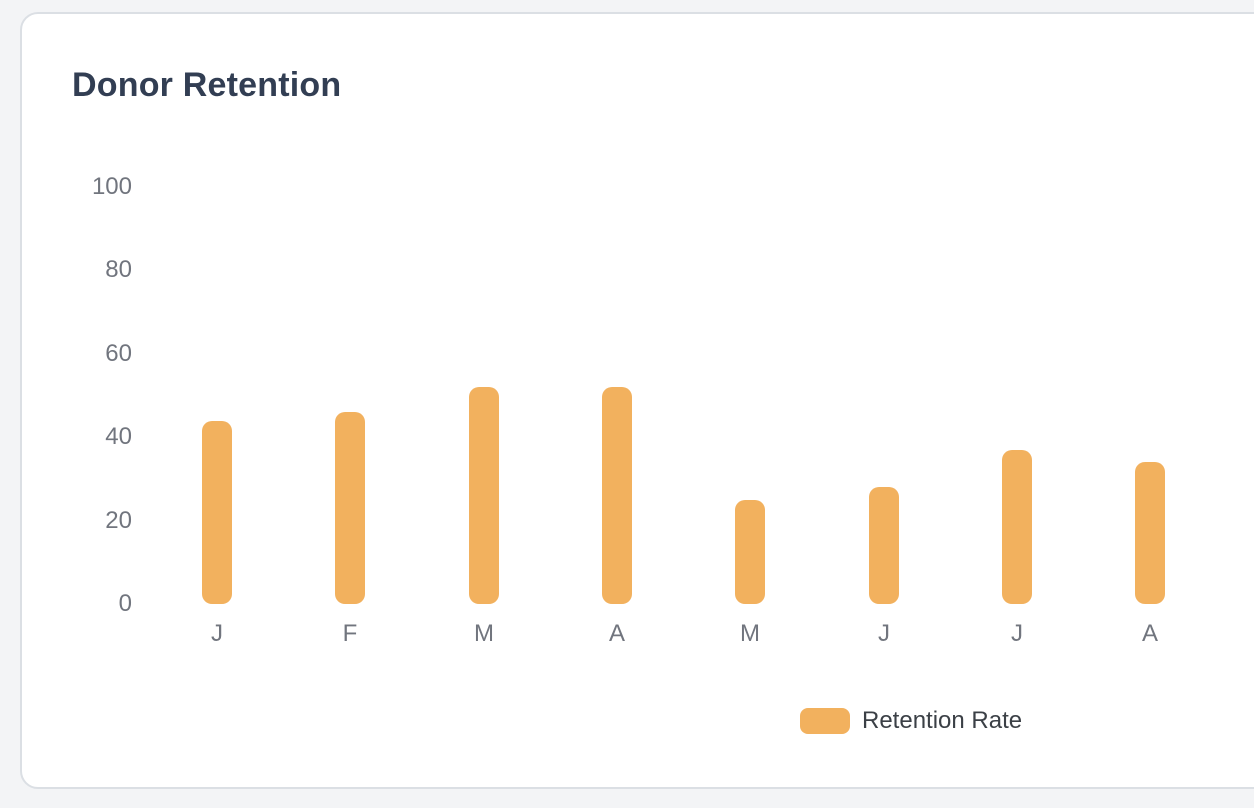  I want to click on legend-label: Retention Rate, so click(942, 720).